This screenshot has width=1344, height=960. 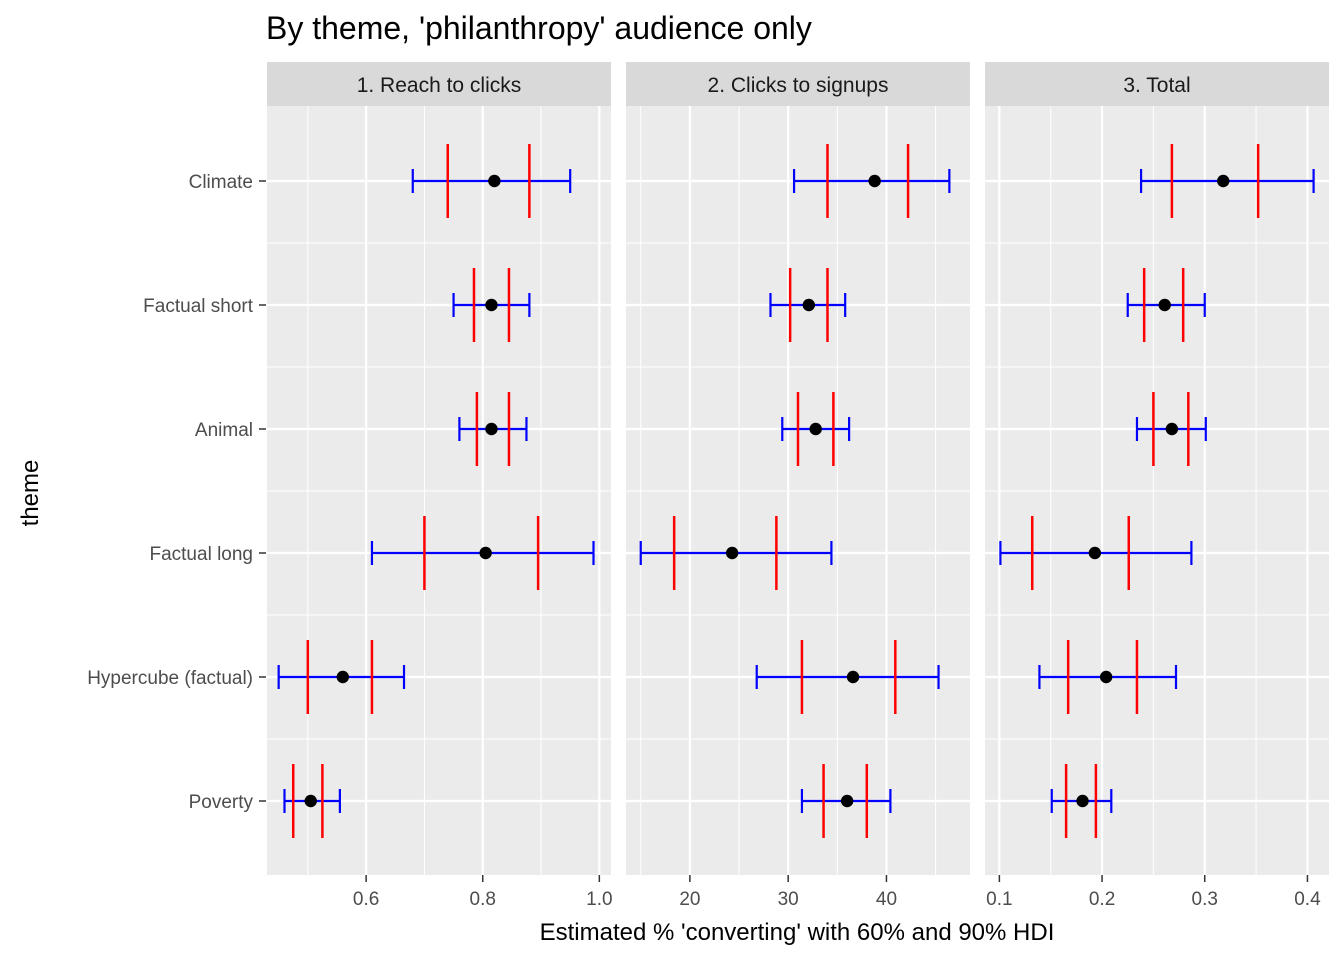 I want to click on x-tick-label: 0.3, so click(x=1205, y=899).